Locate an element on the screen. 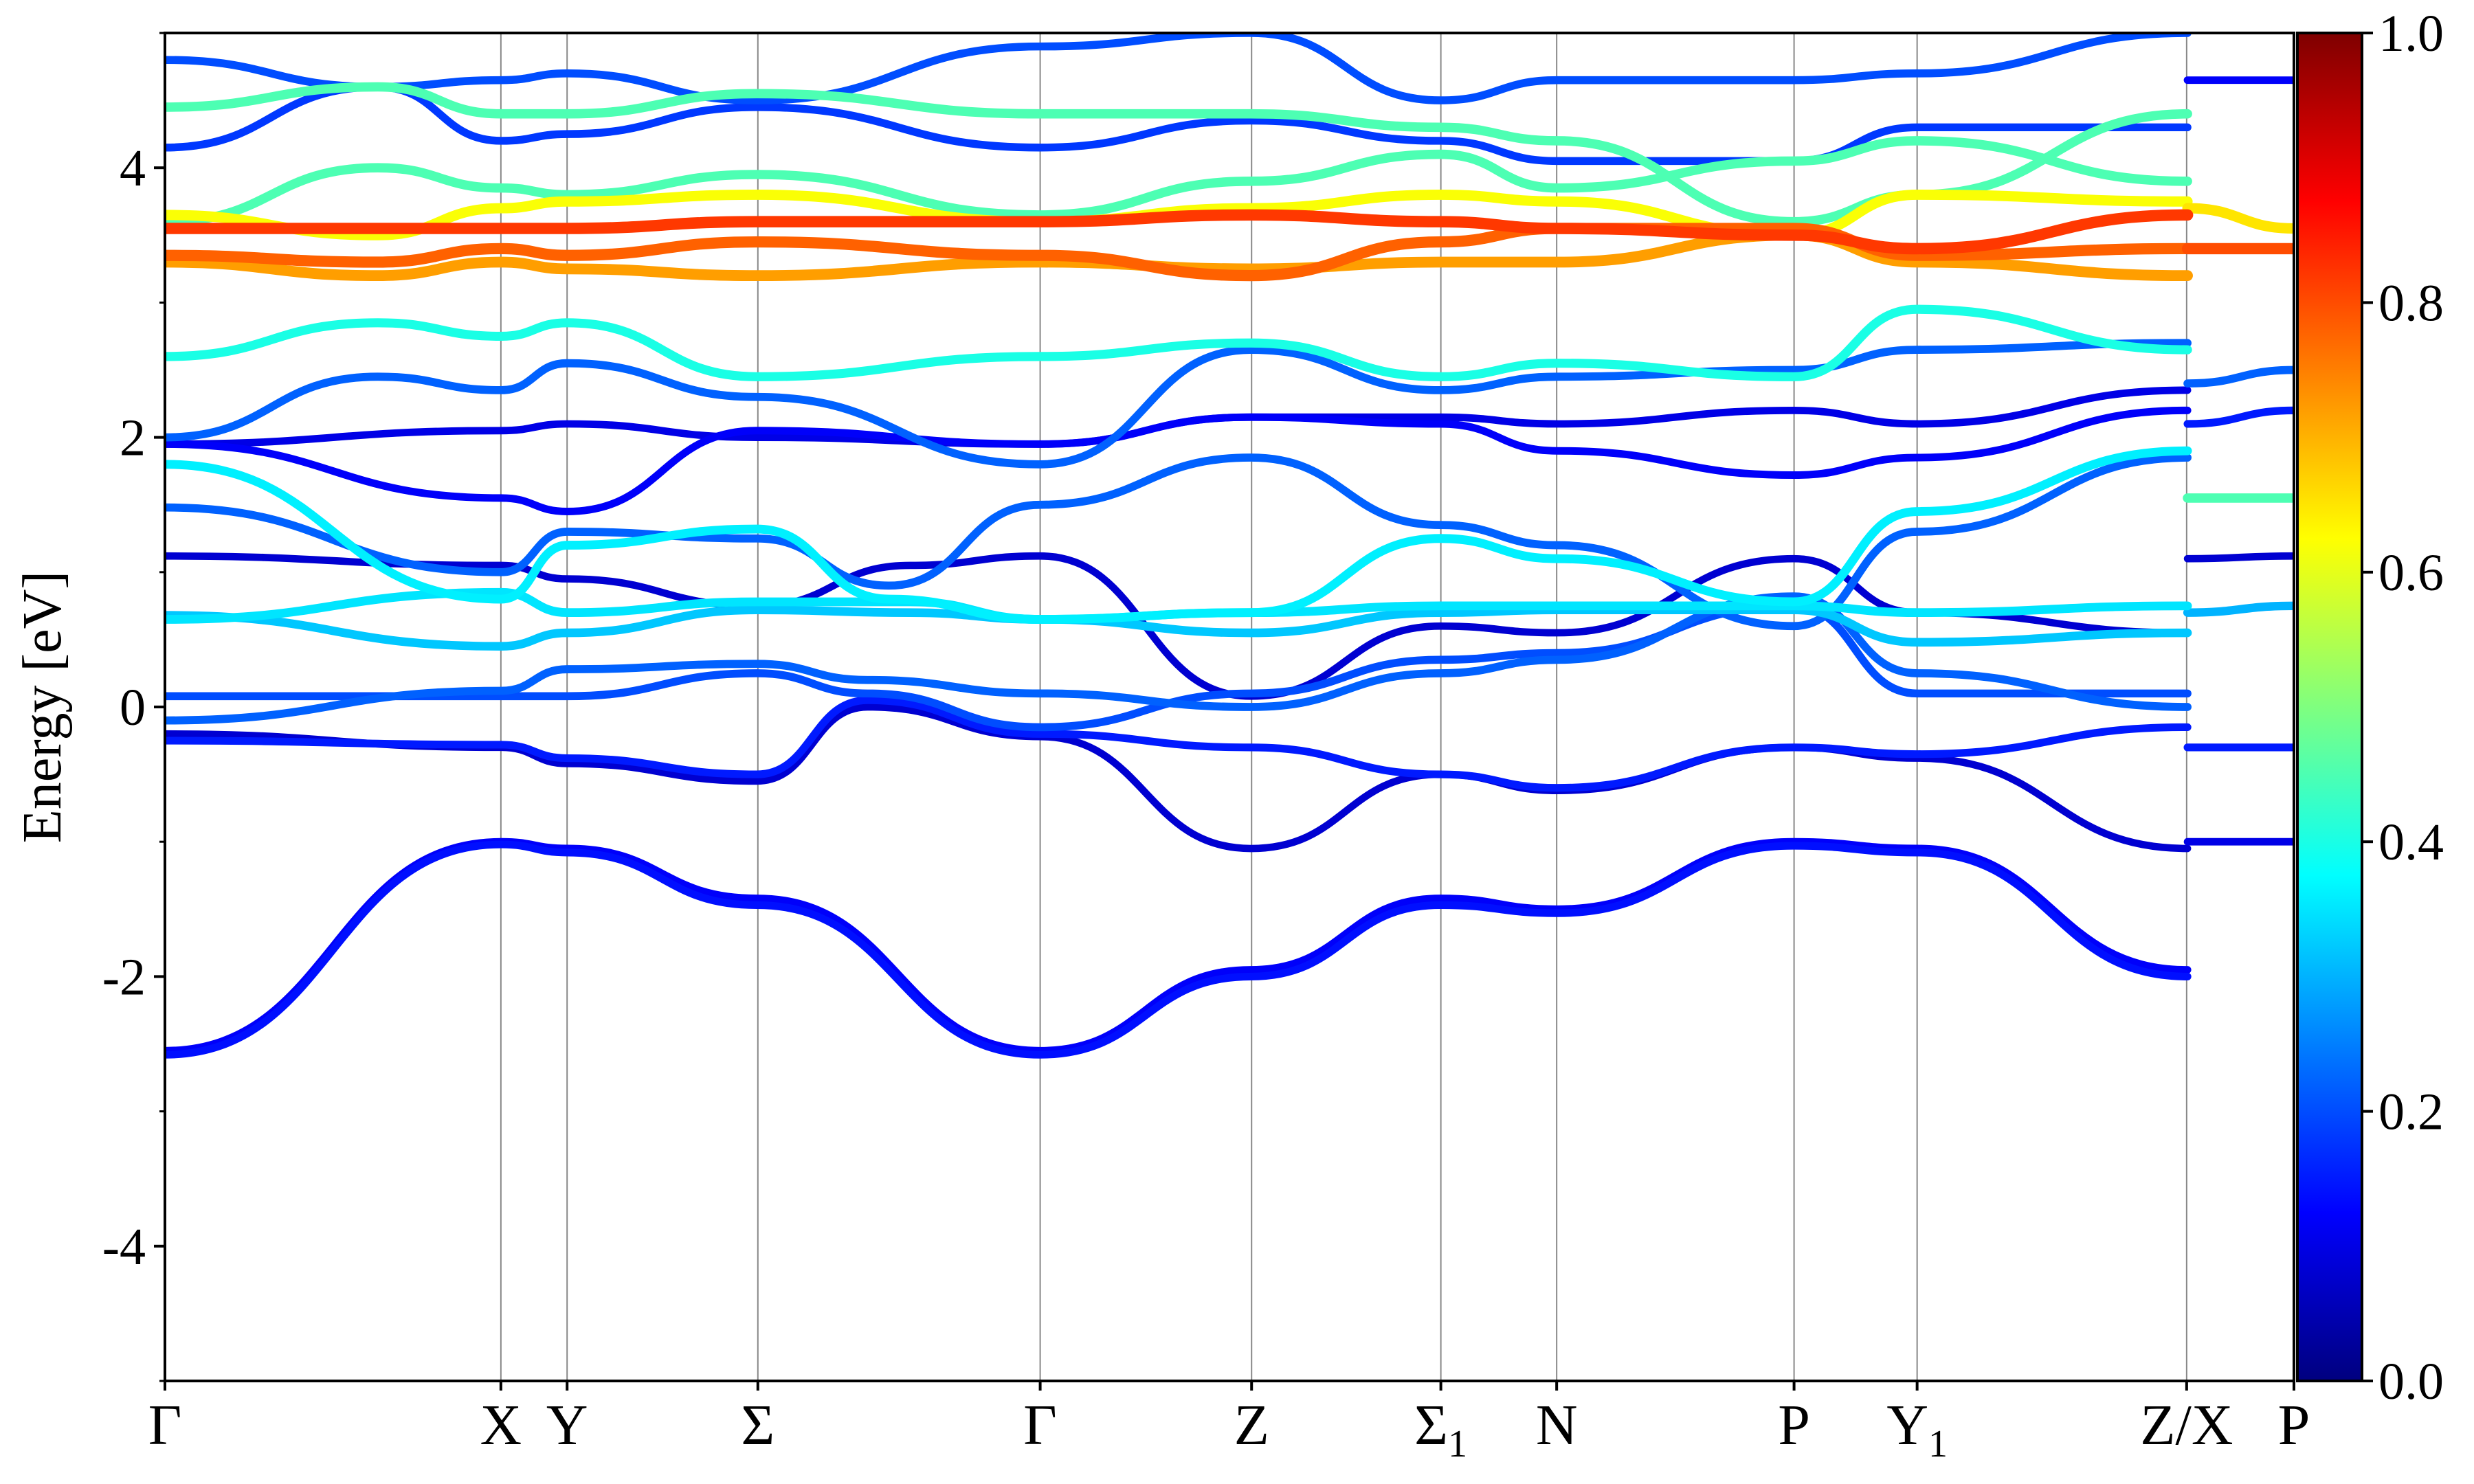  colorbar-tick-label: 0.4 is located at coordinates (2411, 842).